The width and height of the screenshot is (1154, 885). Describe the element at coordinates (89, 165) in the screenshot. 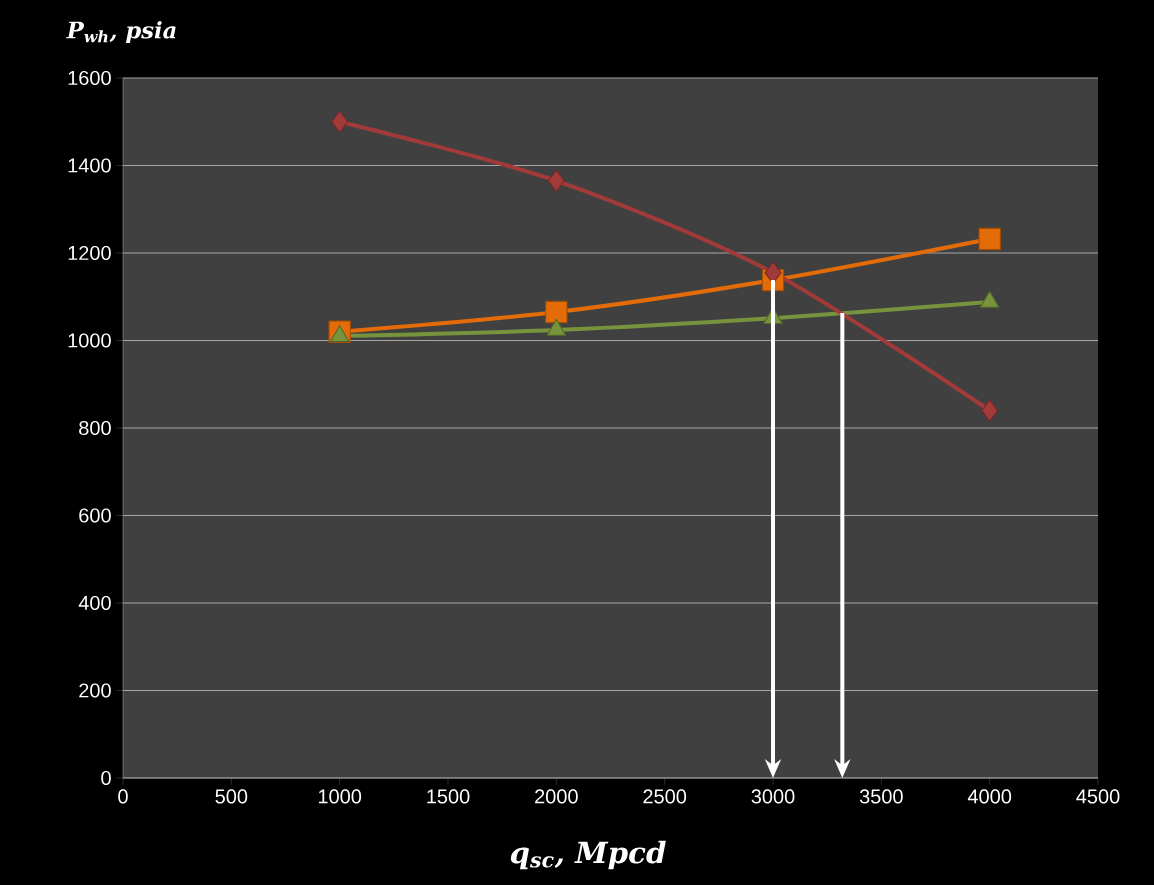

I see `y-tick-label: 1400` at that location.